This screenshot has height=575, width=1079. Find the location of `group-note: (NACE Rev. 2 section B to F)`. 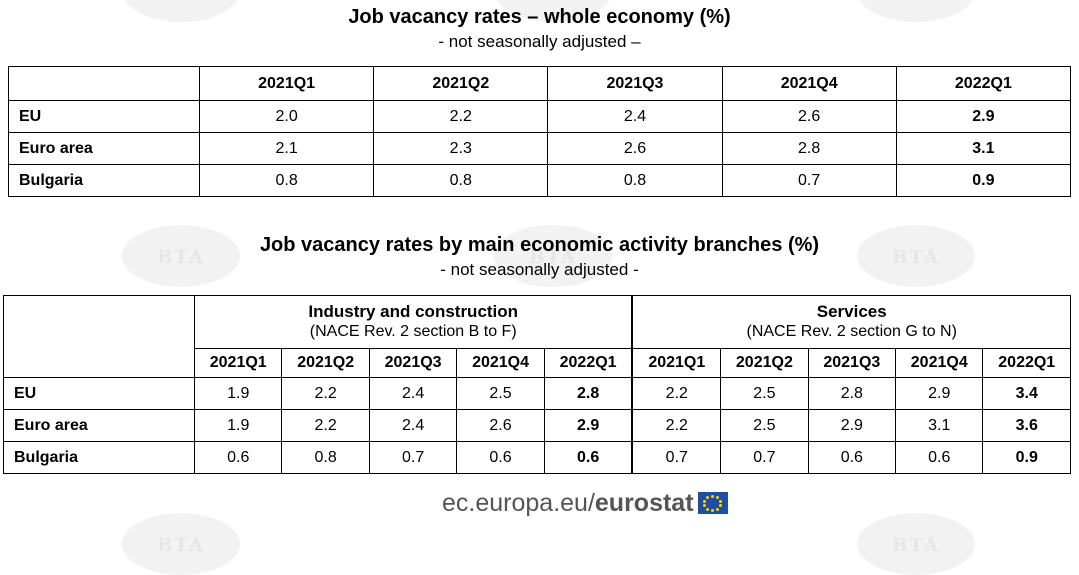

group-note: (NACE Rev. 2 section B to F) is located at coordinates (413, 331).